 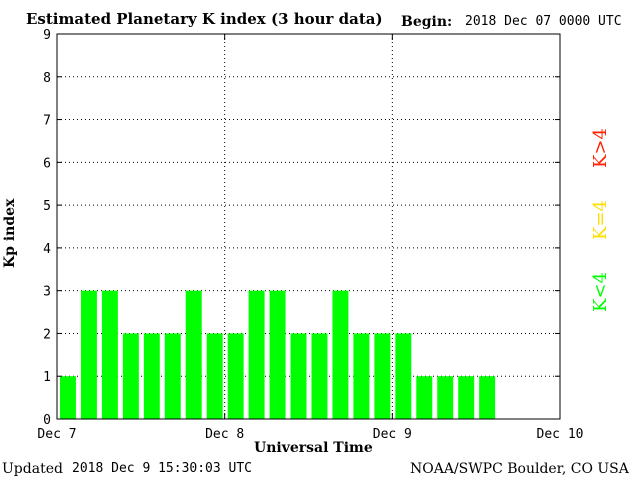 What do you see at coordinates (47, 78) in the screenshot?
I see `y-tick-label: 8` at bounding box center [47, 78].